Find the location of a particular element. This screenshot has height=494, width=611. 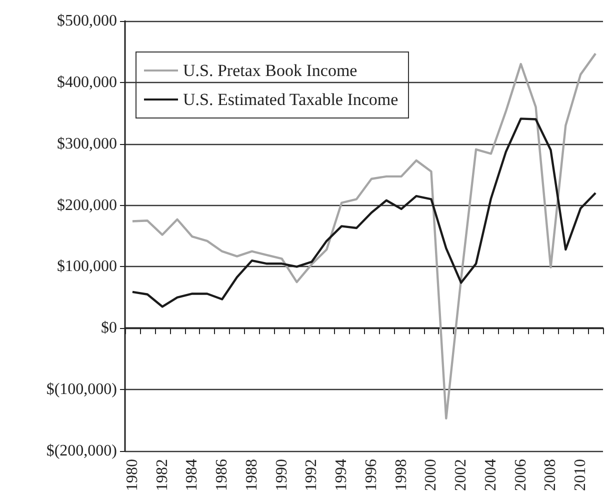

x-tick-label: 2006 is located at coordinates (521, 475).